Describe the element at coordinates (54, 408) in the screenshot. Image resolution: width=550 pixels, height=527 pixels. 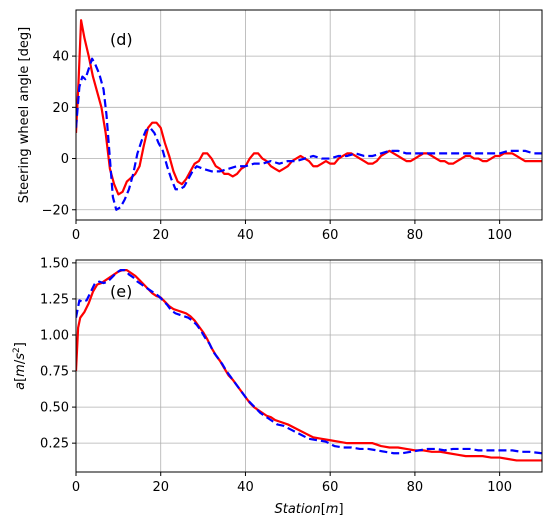
I see `y-tick-label: 0.50` at that location.